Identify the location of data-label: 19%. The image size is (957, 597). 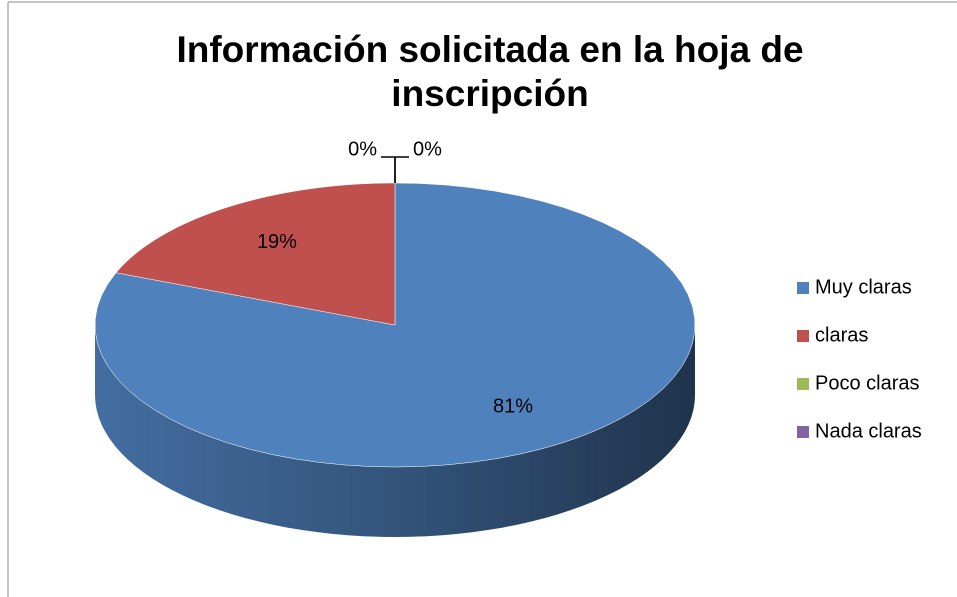
(277, 242).